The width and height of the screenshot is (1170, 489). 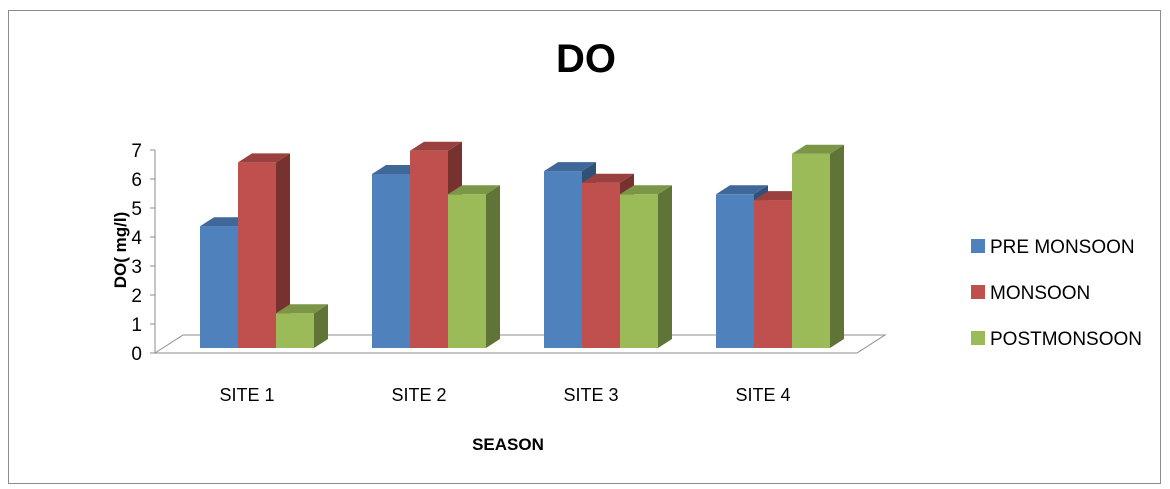 What do you see at coordinates (136, 180) in the screenshot?
I see `y-tick-label: 6` at bounding box center [136, 180].